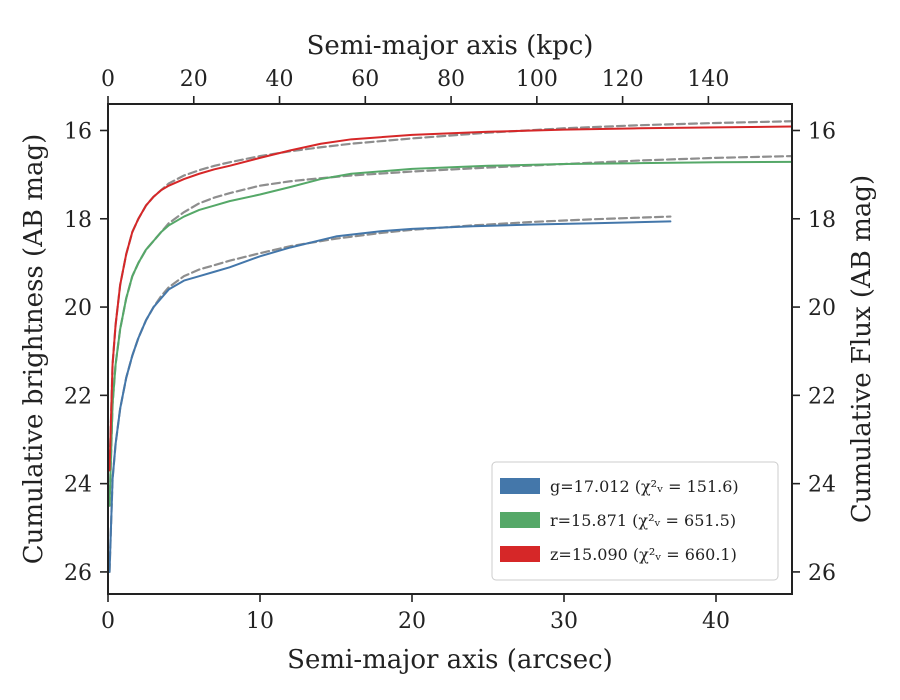 The image size is (900, 700). Describe the element at coordinates (260, 621) in the screenshot. I see `x-tick-label: 10` at that location.